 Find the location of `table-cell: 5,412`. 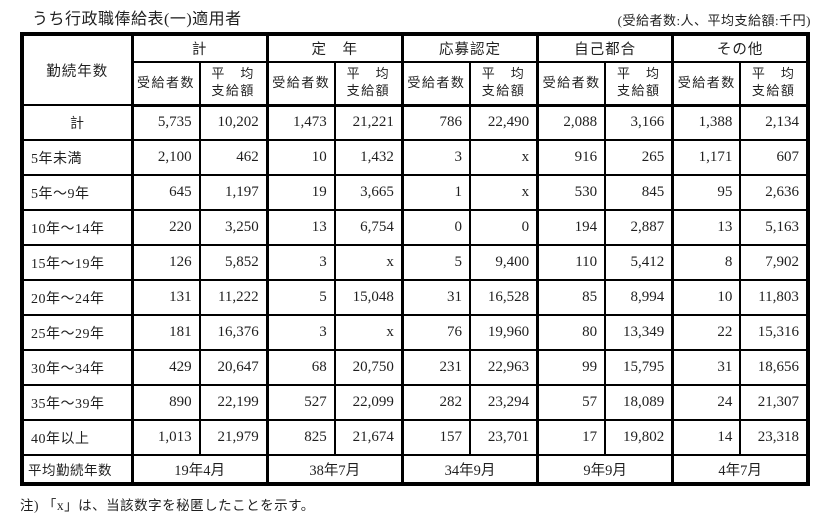

table-cell: 5,412 is located at coordinates (639, 262).